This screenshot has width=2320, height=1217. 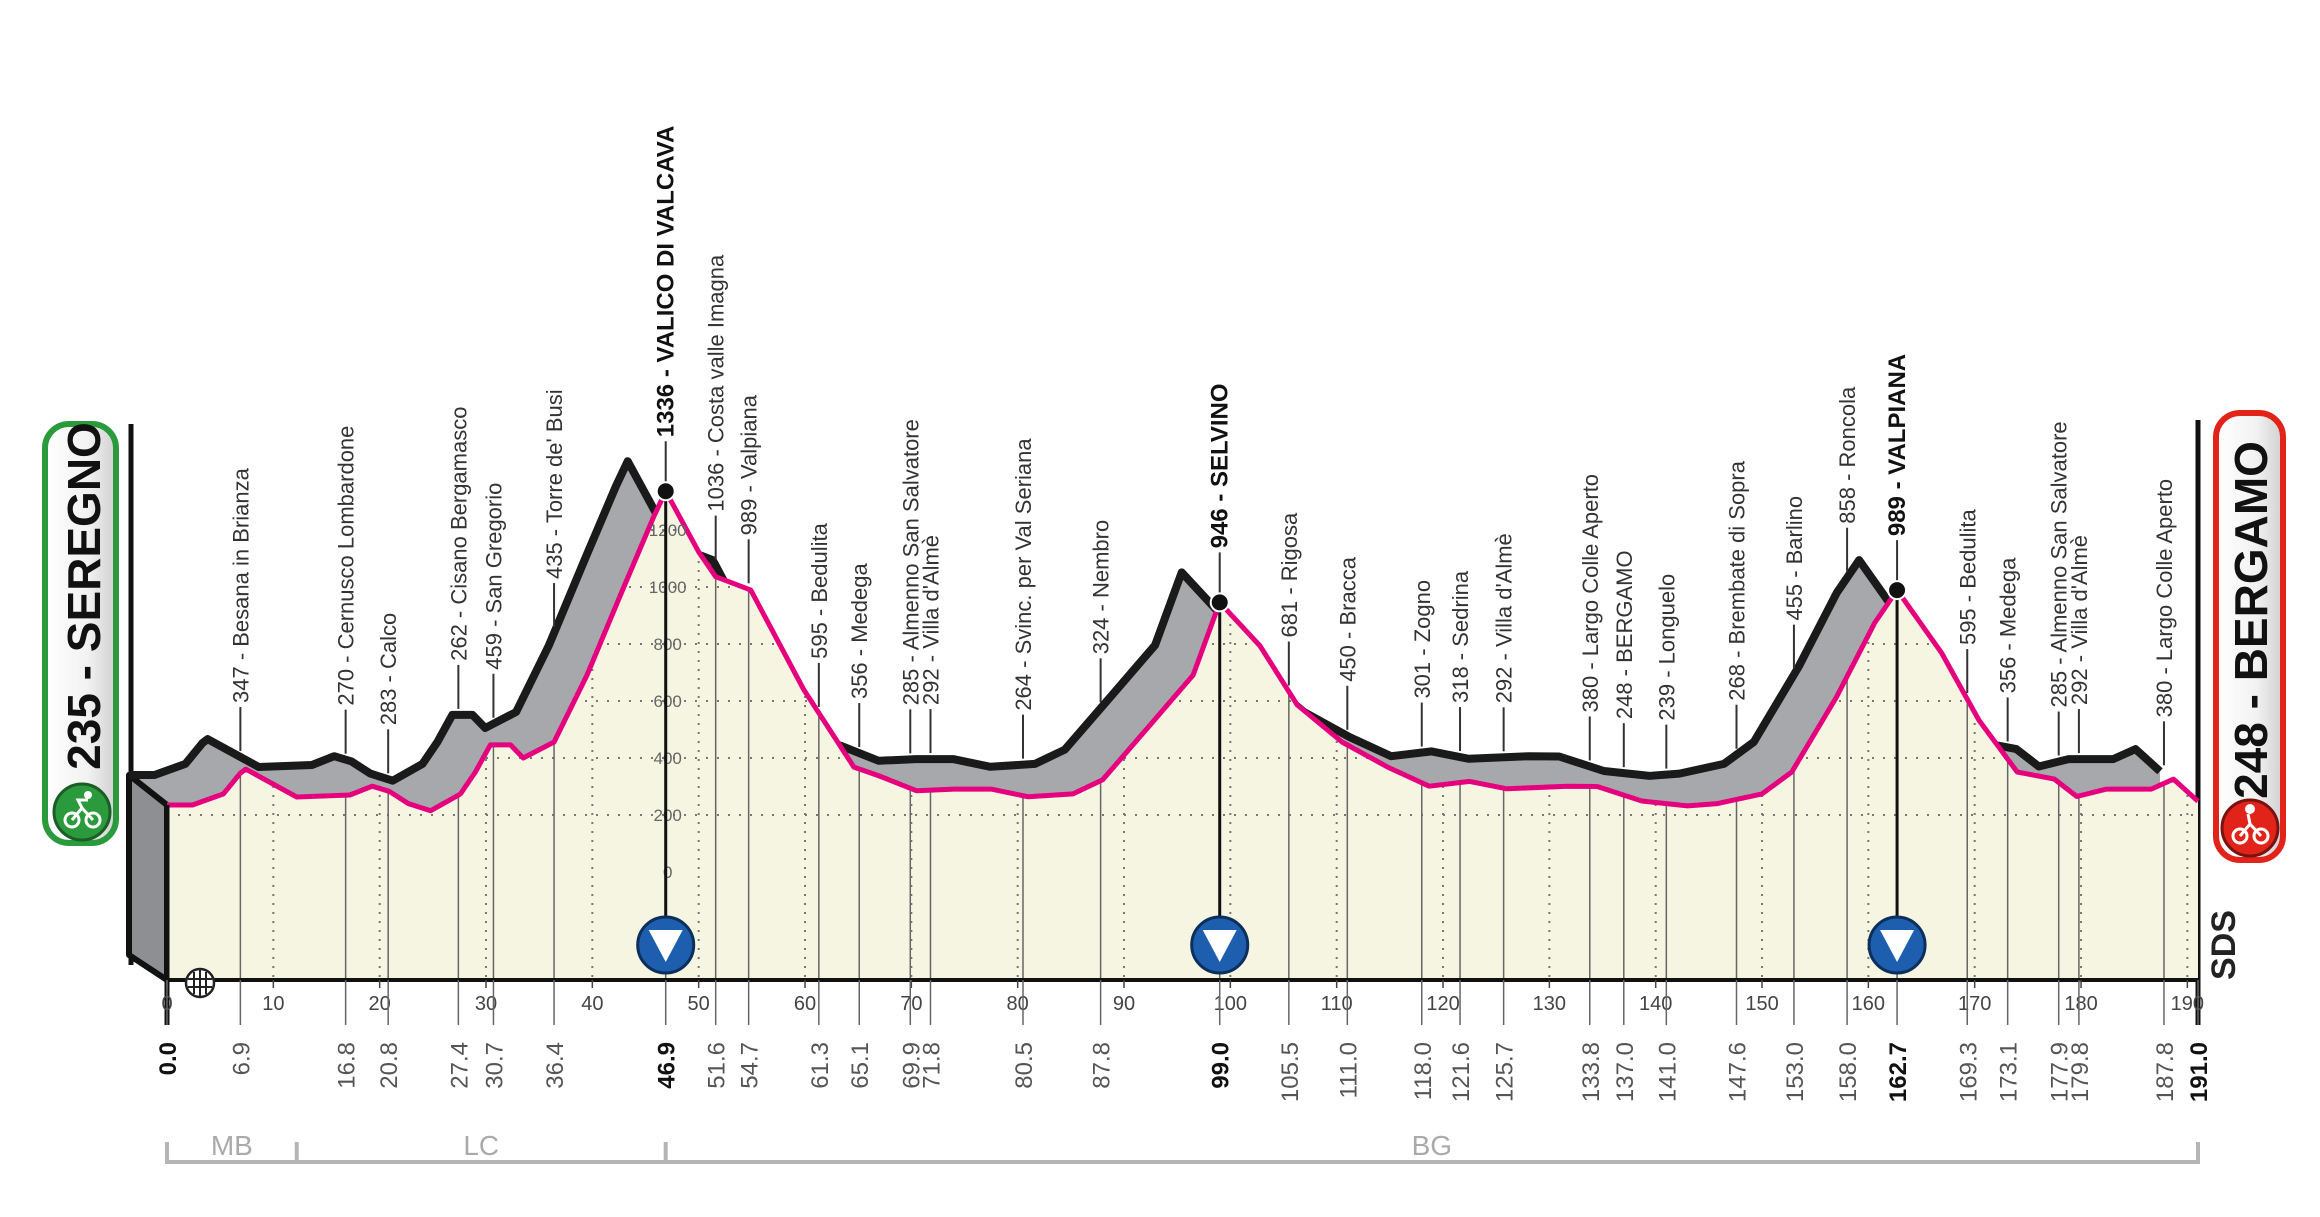 What do you see at coordinates (805, 1004) in the screenshot?
I see `x-tick-label: 60` at bounding box center [805, 1004].